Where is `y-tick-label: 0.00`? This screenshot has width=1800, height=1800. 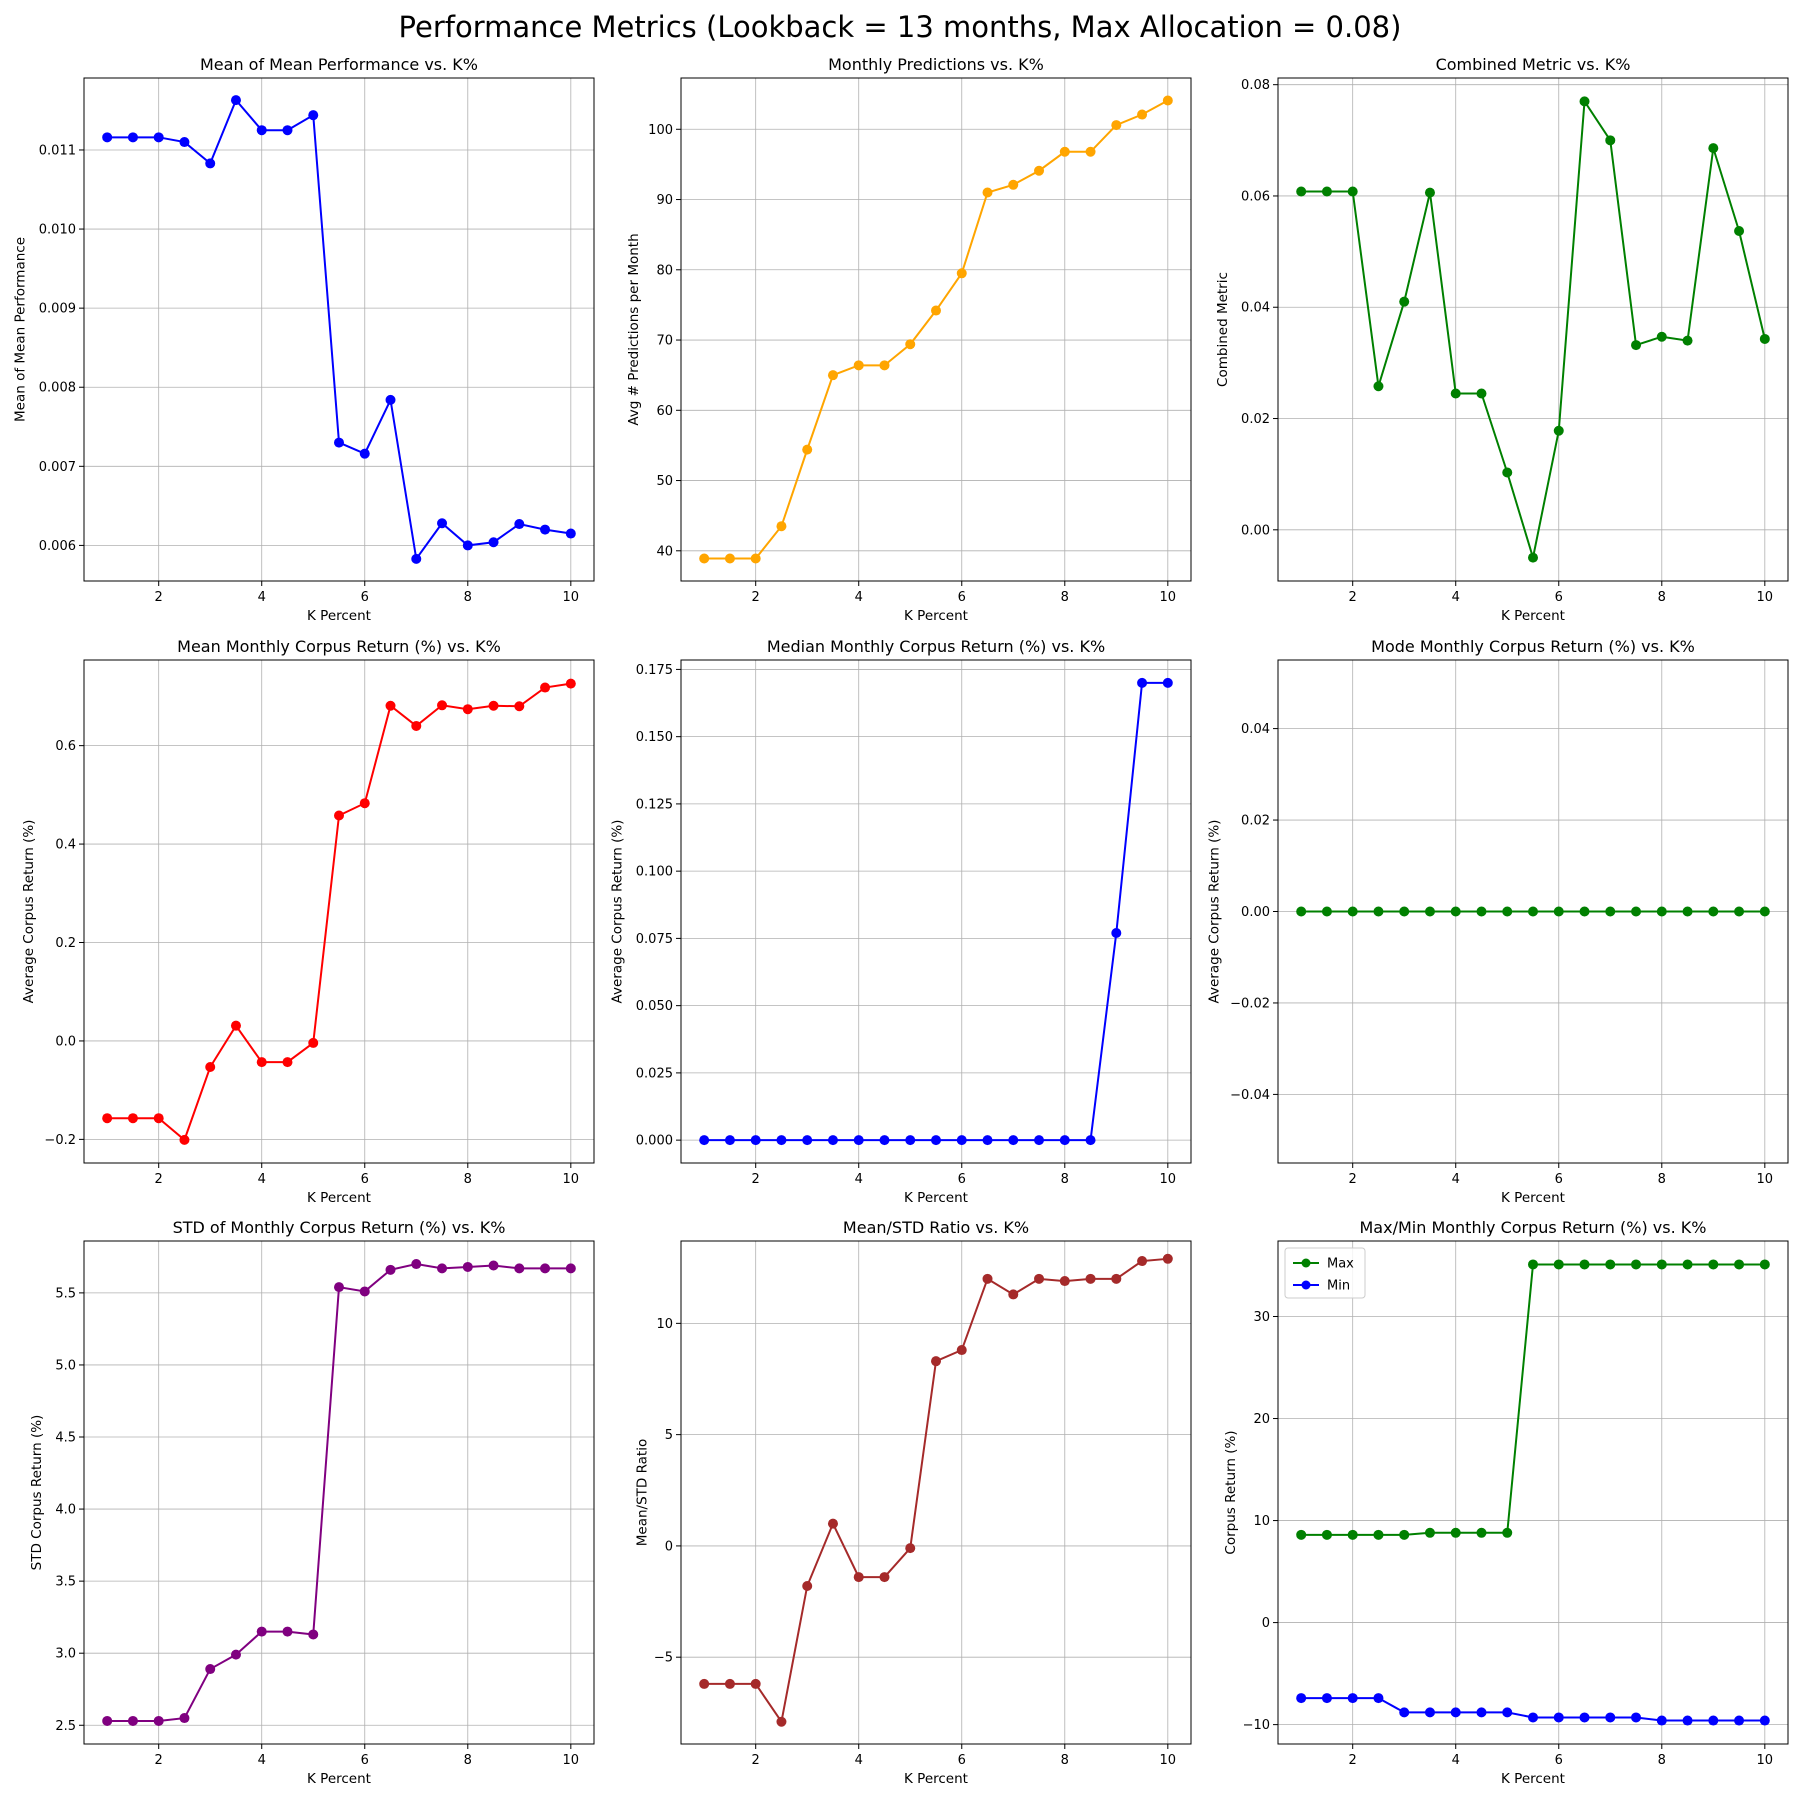 y-tick-label: 0.00 is located at coordinates (1255, 530).